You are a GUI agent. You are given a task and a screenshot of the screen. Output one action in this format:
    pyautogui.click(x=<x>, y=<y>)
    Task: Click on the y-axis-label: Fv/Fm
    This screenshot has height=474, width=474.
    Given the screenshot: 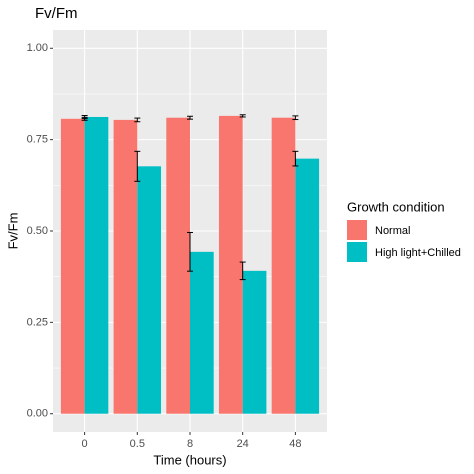 What is the action you would take?
    pyautogui.click(x=12, y=231)
    